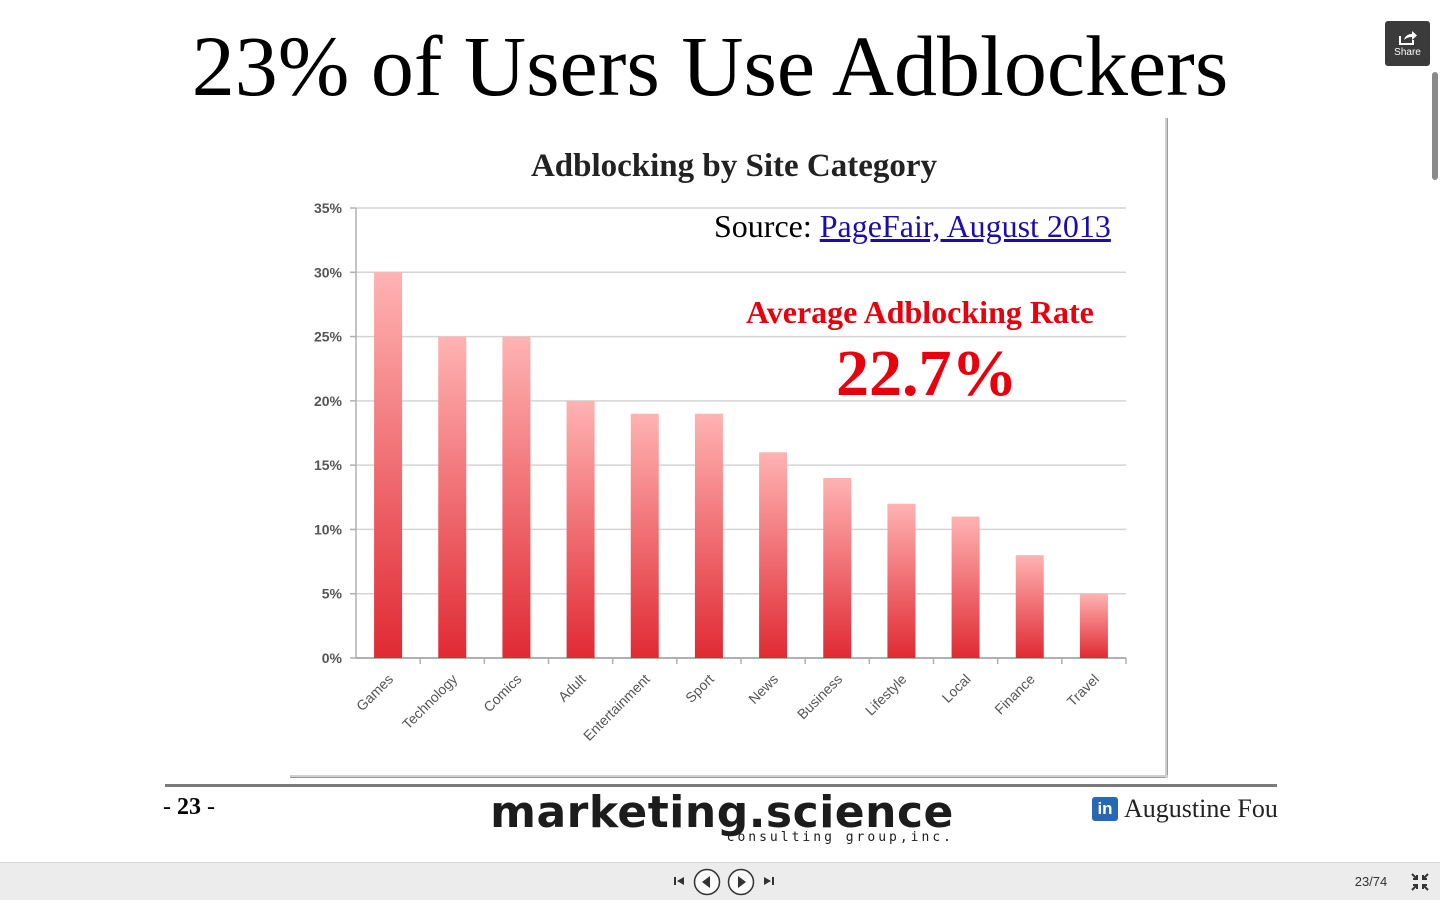 Image resolution: width=1440 pixels, height=900 pixels. I want to click on bar-adult, so click(580, 529).